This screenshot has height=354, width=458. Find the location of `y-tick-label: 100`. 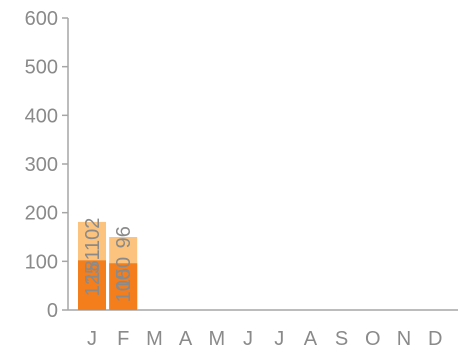

y-tick-label: 100 is located at coordinates (41, 262).